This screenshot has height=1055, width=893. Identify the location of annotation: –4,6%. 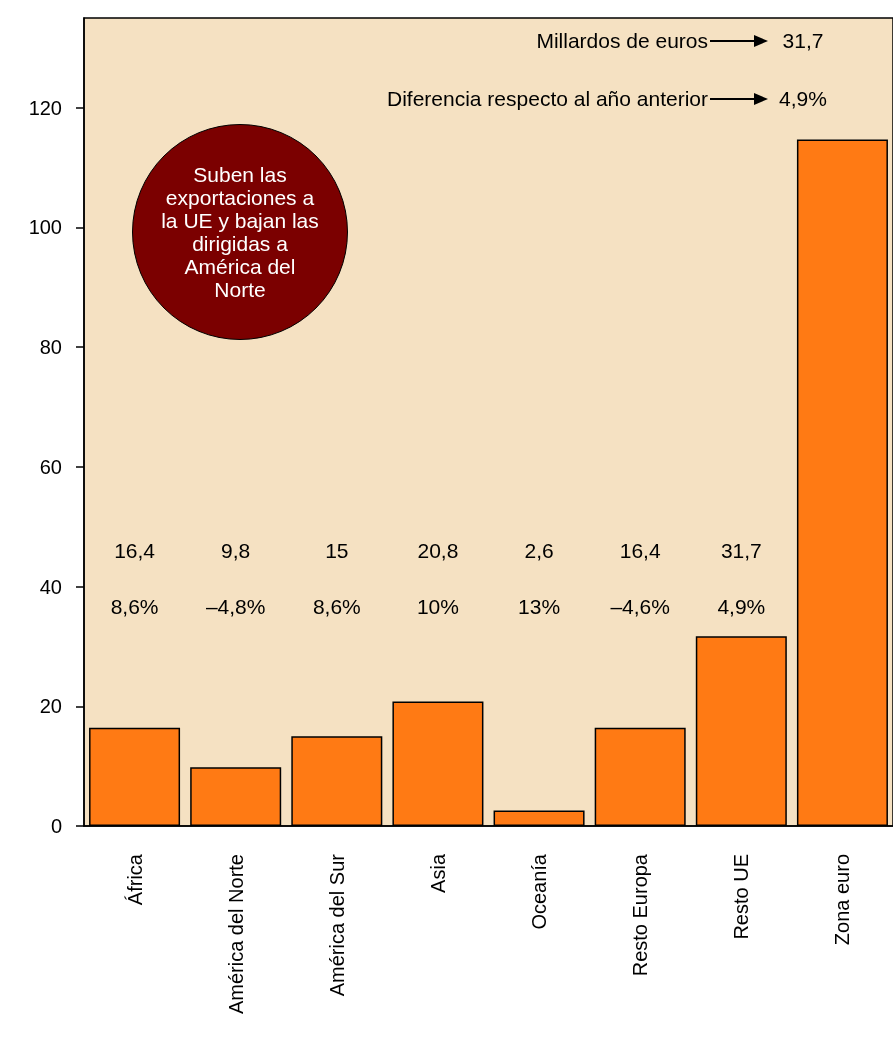
(640, 606).